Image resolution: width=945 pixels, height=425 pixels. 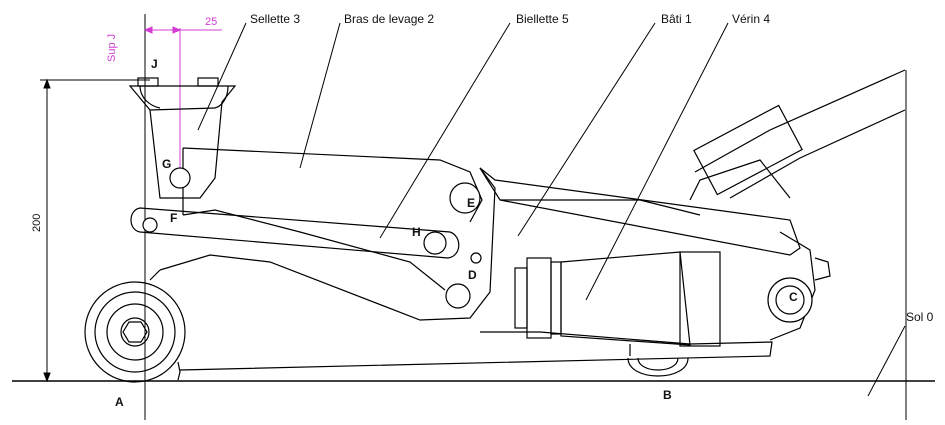 What do you see at coordinates (799, 134) in the screenshot?
I see `handle` at bounding box center [799, 134].